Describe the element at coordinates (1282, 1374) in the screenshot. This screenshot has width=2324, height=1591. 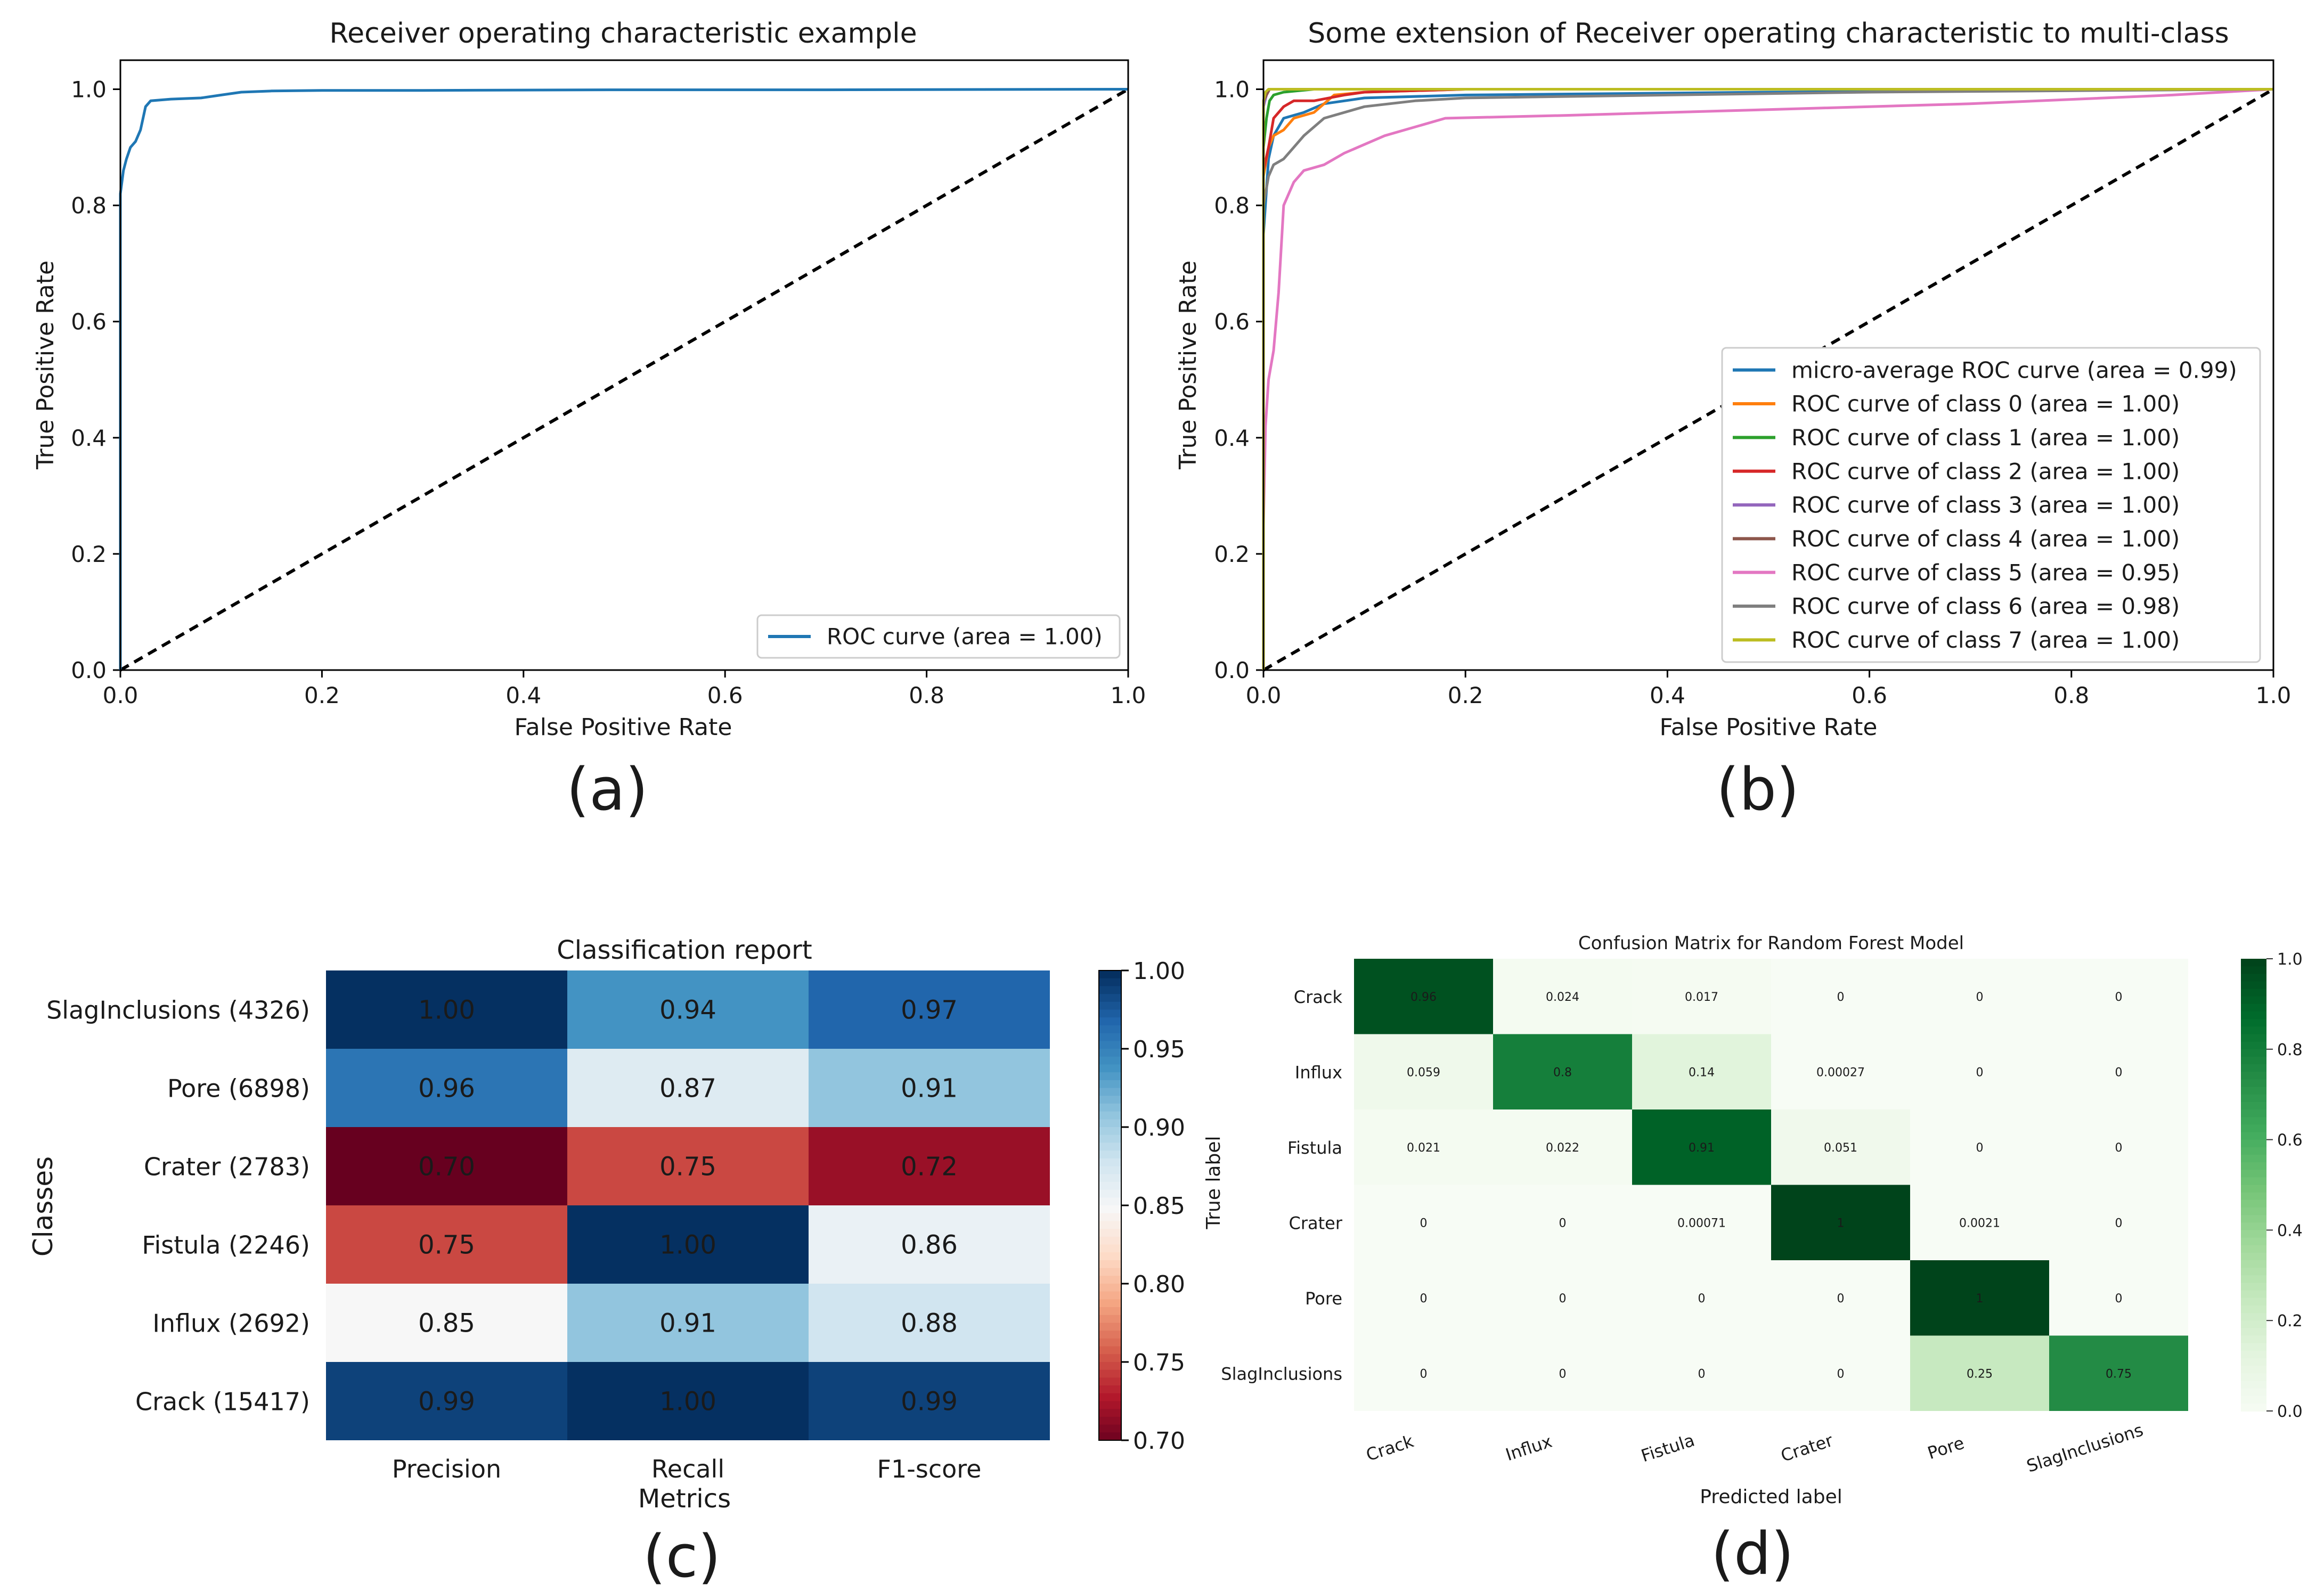
I see `row-label: SlagInclusions` at that location.